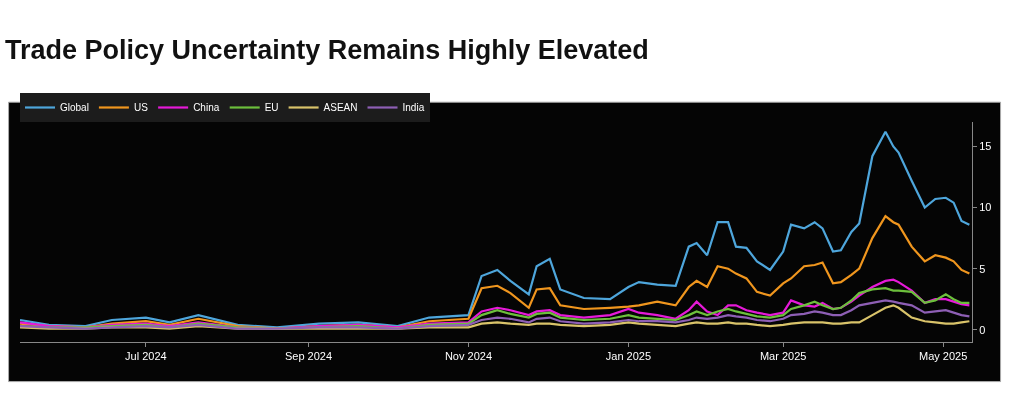 This screenshot has height=396, width=1012. What do you see at coordinates (340, 108) in the screenshot?
I see `legend-label: ASEAN` at bounding box center [340, 108].